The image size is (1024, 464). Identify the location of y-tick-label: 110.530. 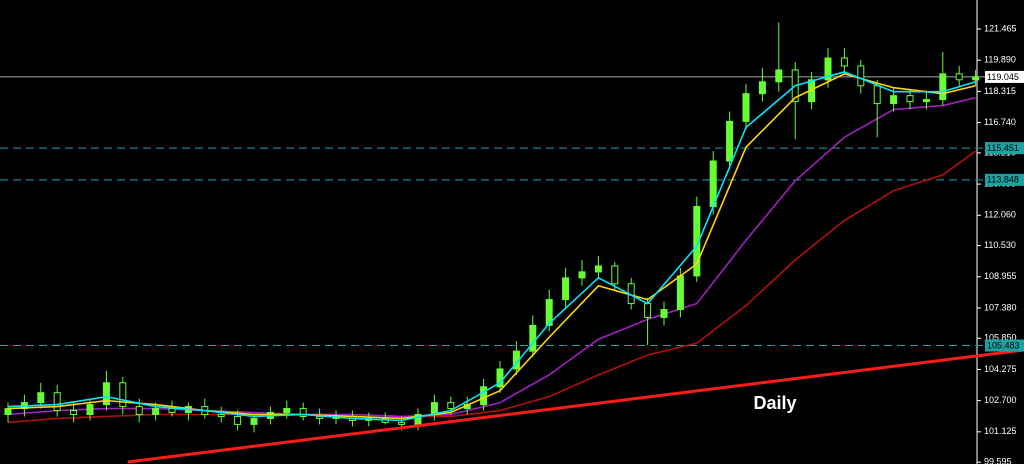
(1000, 245).